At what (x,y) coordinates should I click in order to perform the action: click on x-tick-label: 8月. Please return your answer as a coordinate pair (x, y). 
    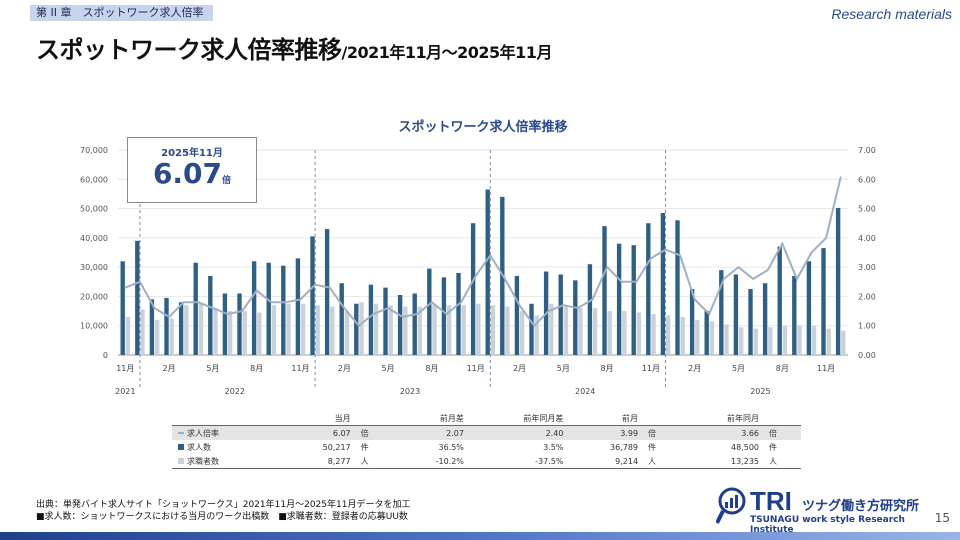
    Looking at the image, I should click on (256, 368).